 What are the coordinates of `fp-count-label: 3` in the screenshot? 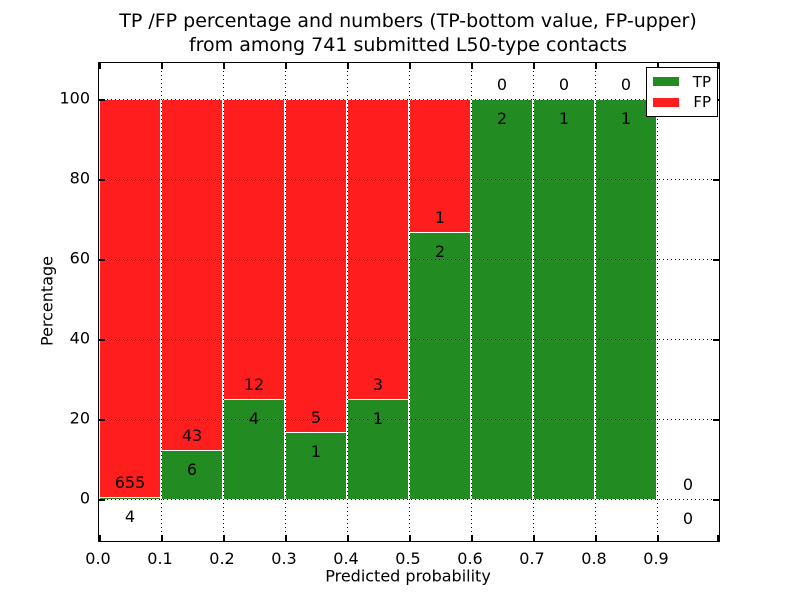 It's located at (378, 384).